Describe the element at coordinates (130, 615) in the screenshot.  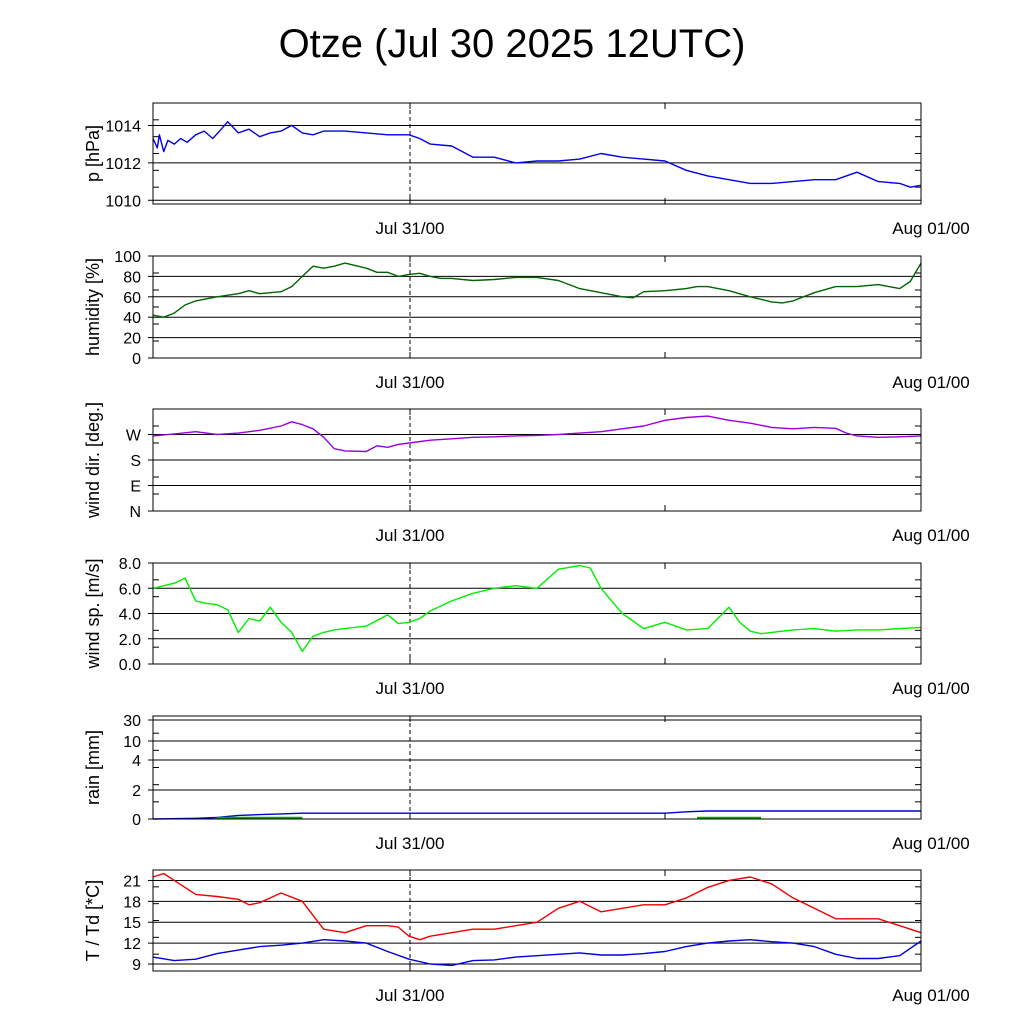
I see `y-tick-label: 4.0` at that location.